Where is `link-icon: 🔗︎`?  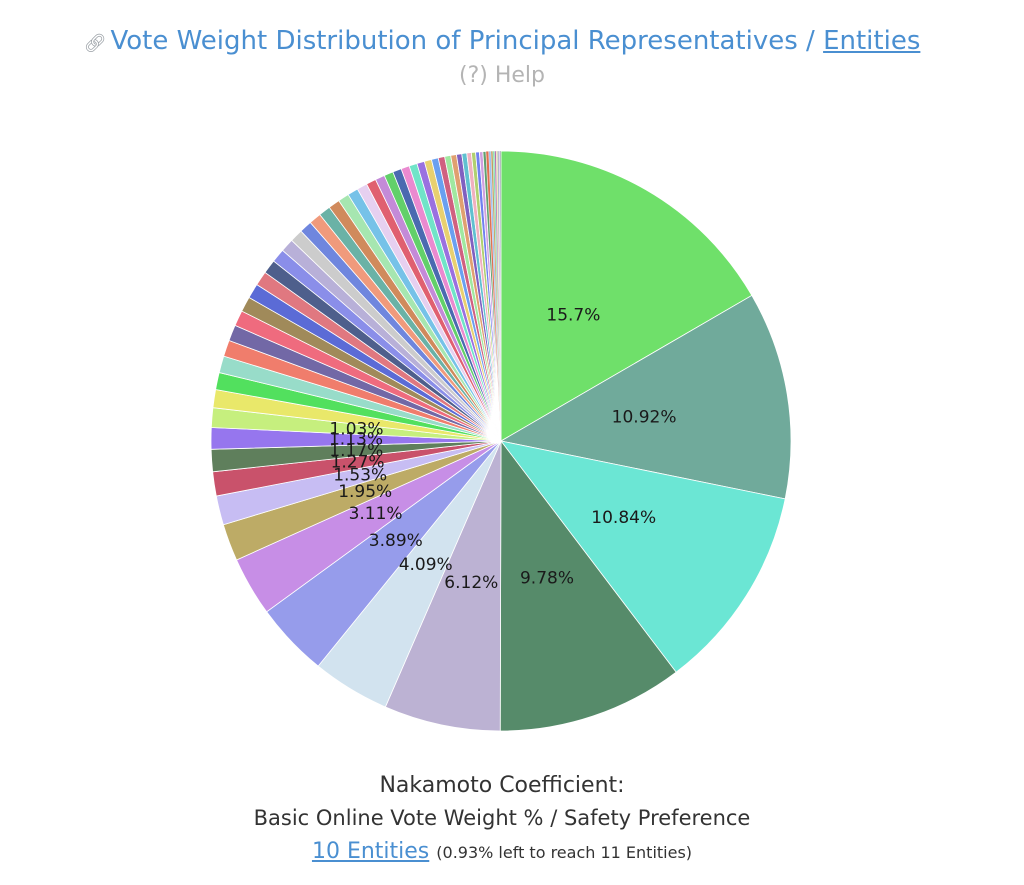
link-icon: 🔗︎ is located at coordinates (95, 43).